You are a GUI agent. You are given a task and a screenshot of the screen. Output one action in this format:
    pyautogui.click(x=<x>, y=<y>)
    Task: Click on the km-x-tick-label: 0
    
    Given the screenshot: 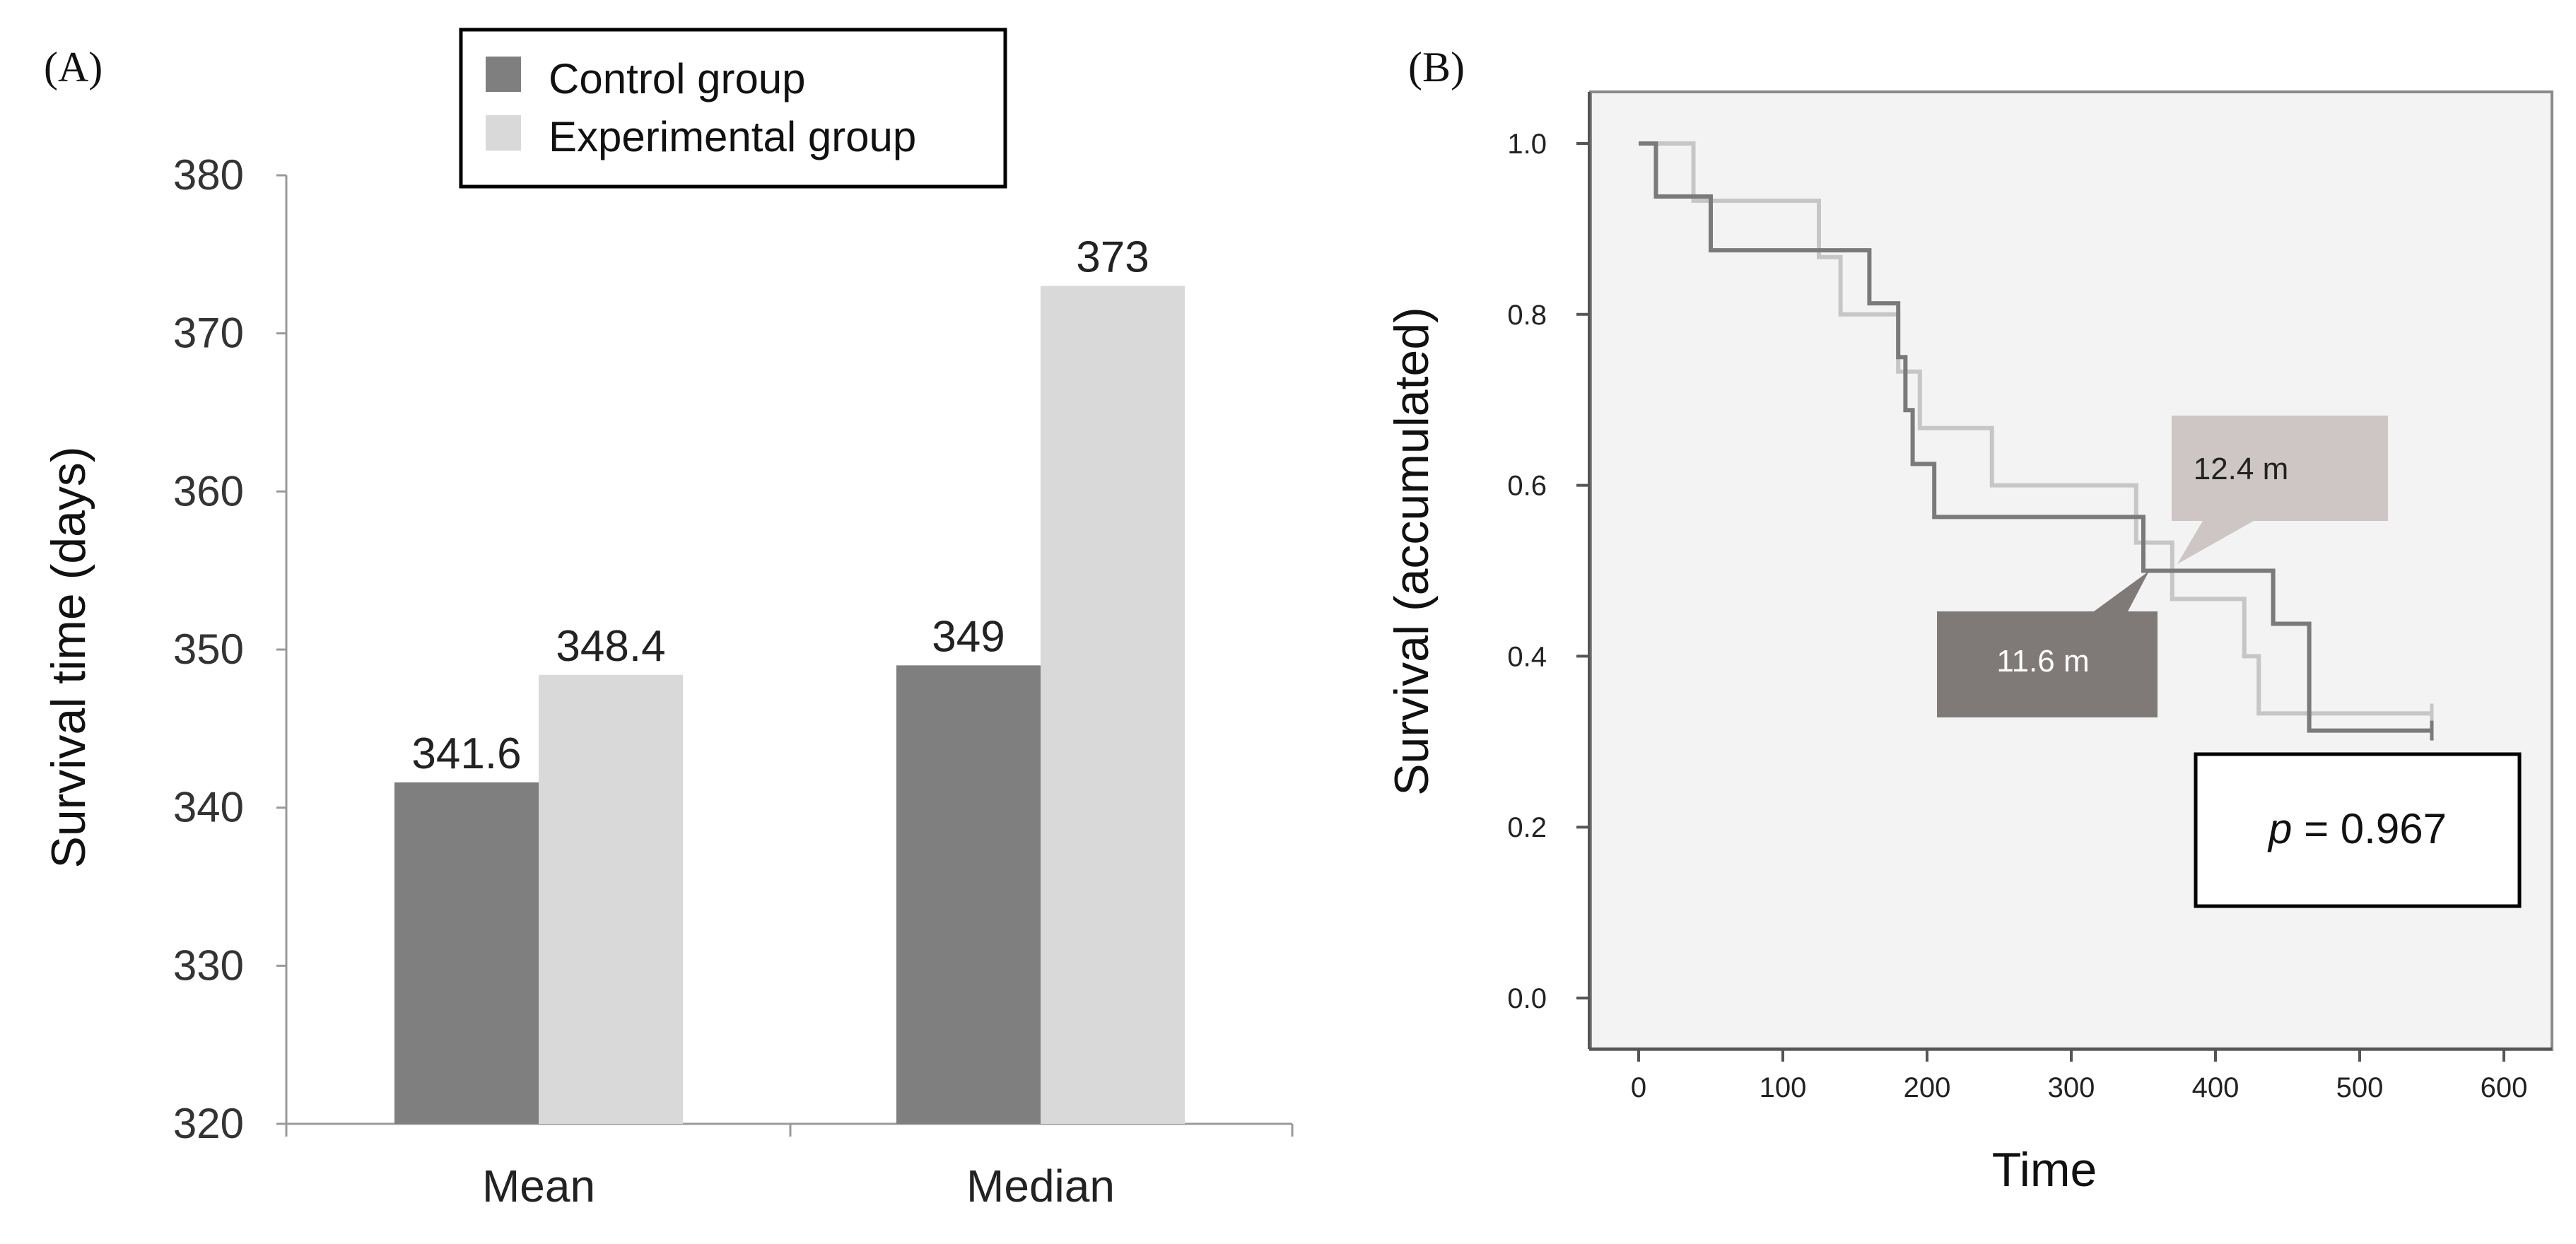 What is the action you would take?
    pyautogui.click(x=1639, y=1087)
    